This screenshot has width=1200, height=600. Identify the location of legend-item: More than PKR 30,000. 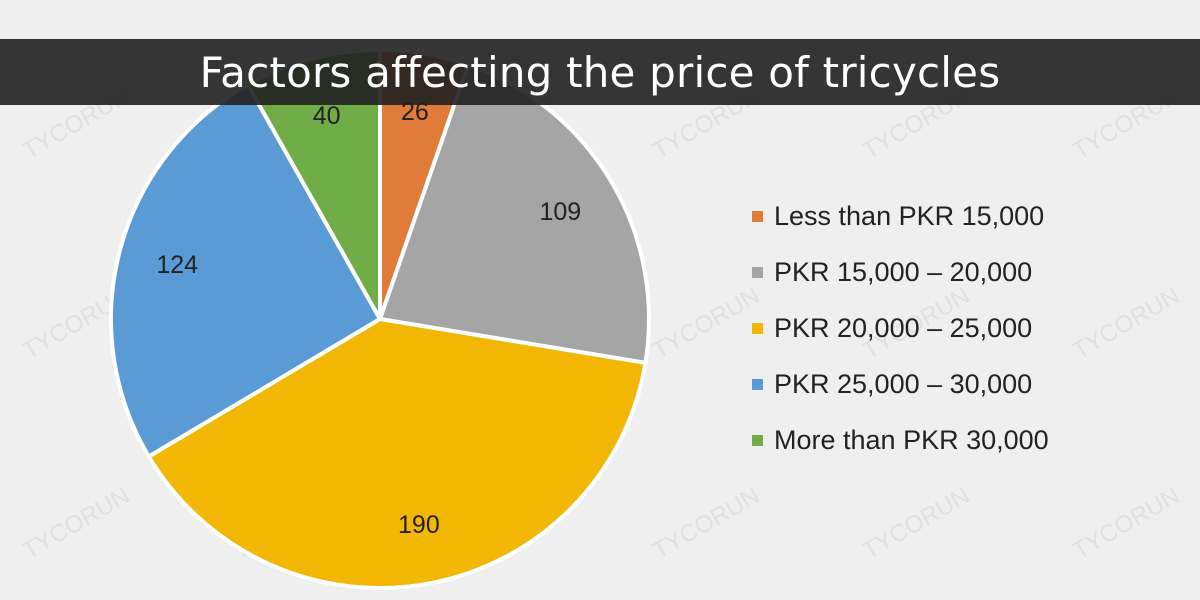
(900, 440).